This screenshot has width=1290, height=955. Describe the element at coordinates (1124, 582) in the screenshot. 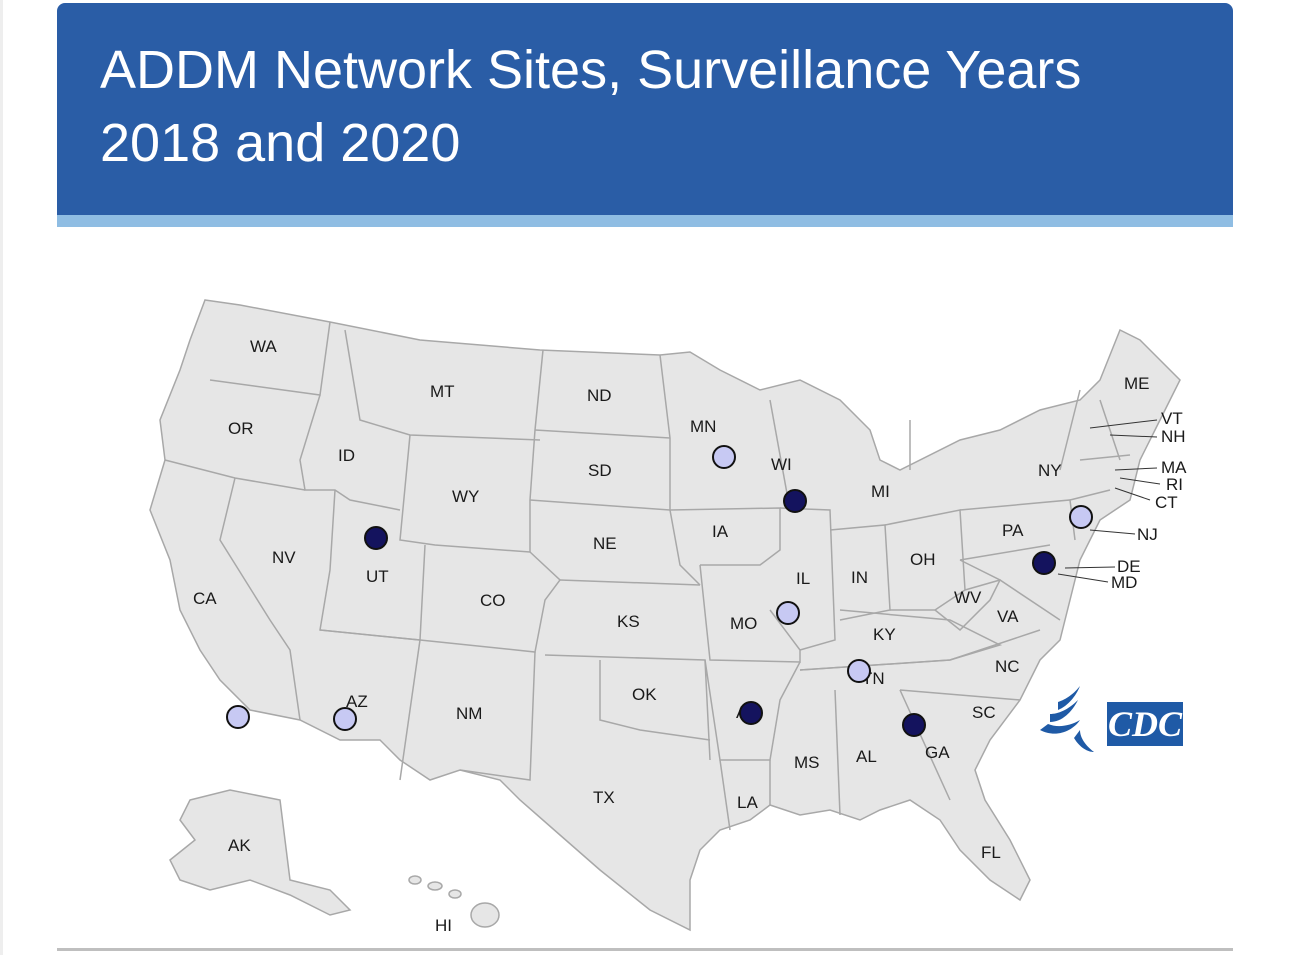

I see `state-label: MD` at that location.